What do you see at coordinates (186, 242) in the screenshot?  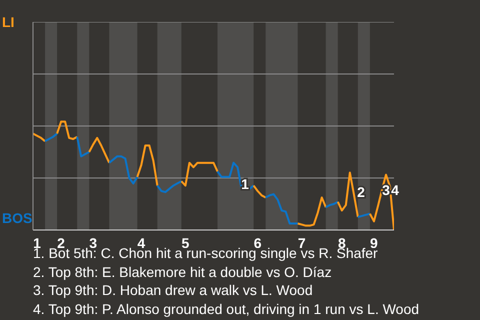 I see `x-tick-label: 5` at bounding box center [186, 242].